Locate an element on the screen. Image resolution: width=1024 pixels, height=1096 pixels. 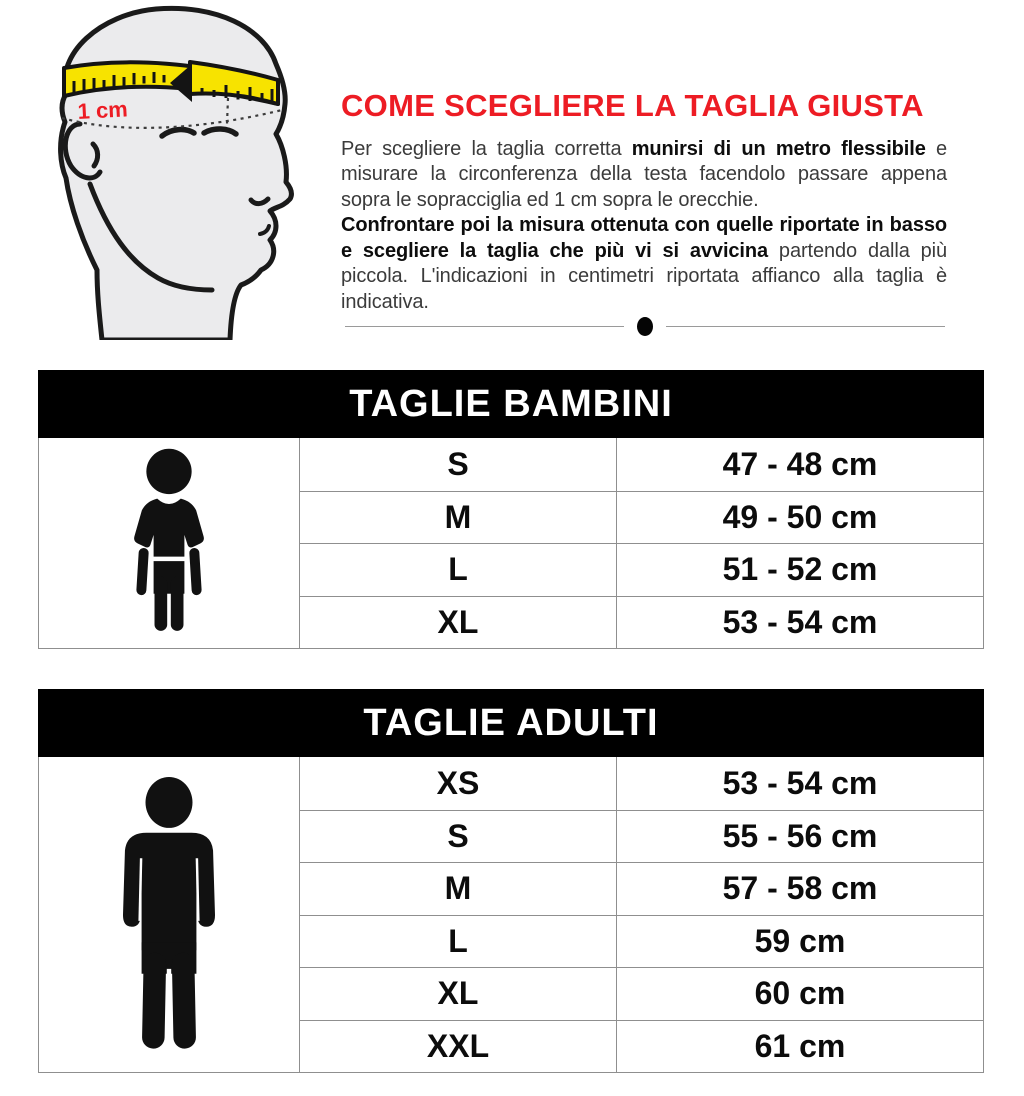
tape-1cm-label: 1 cm is located at coordinates (102, 110).